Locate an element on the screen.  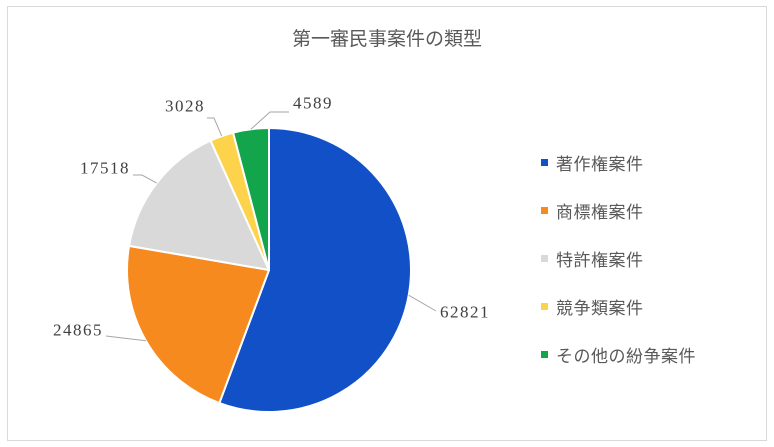
legend-label: その他の紛争案件 is located at coordinates (626, 356).